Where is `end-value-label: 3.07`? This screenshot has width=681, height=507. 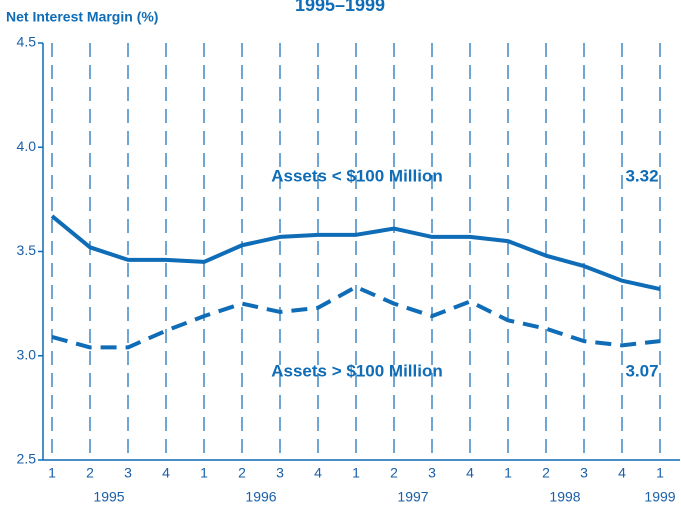 end-value-label: 3.07 is located at coordinates (641, 370).